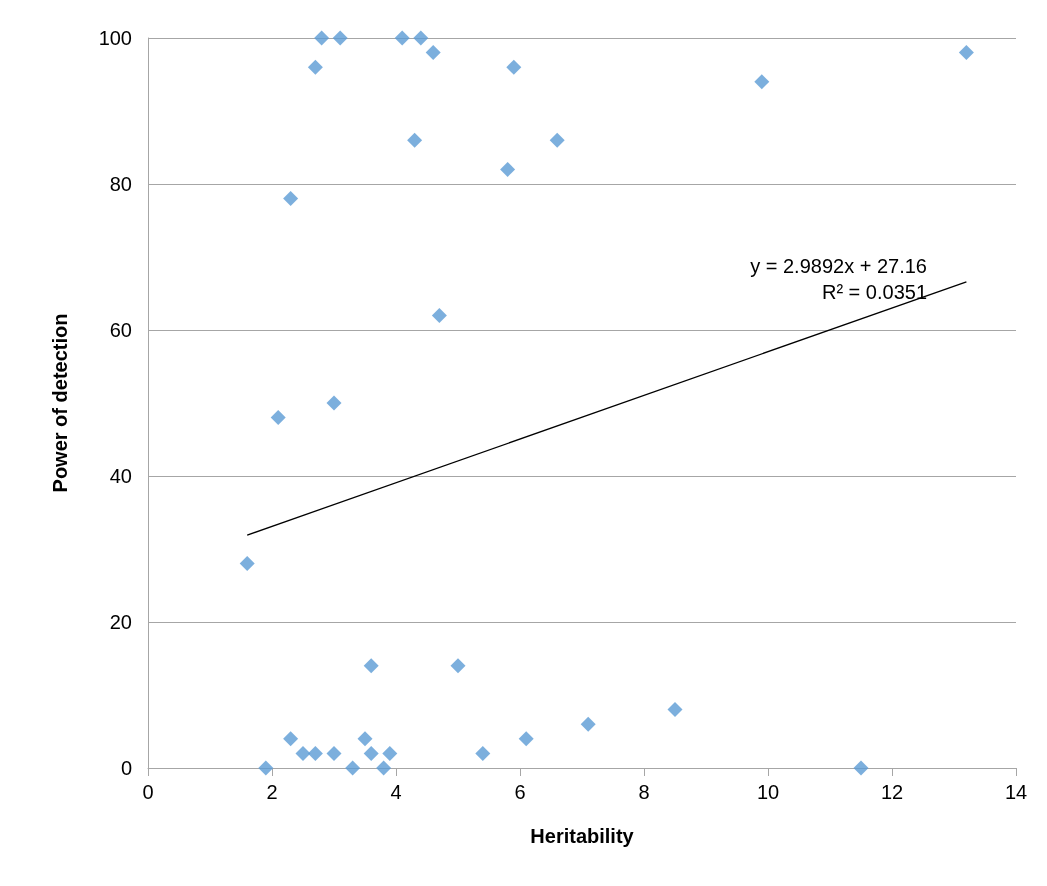  What do you see at coordinates (60, 403) in the screenshot?
I see `y-axis-title: Power of detection` at bounding box center [60, 403].